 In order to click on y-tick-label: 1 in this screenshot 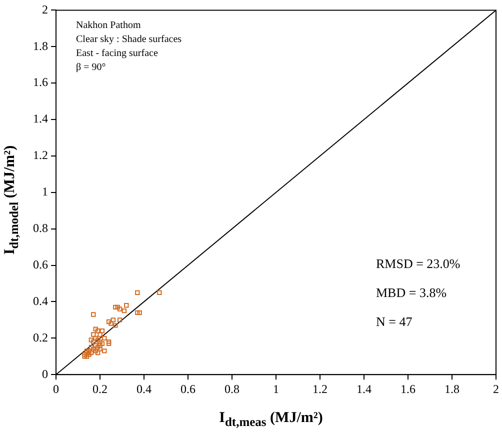, I will do `click(45, 191)`.